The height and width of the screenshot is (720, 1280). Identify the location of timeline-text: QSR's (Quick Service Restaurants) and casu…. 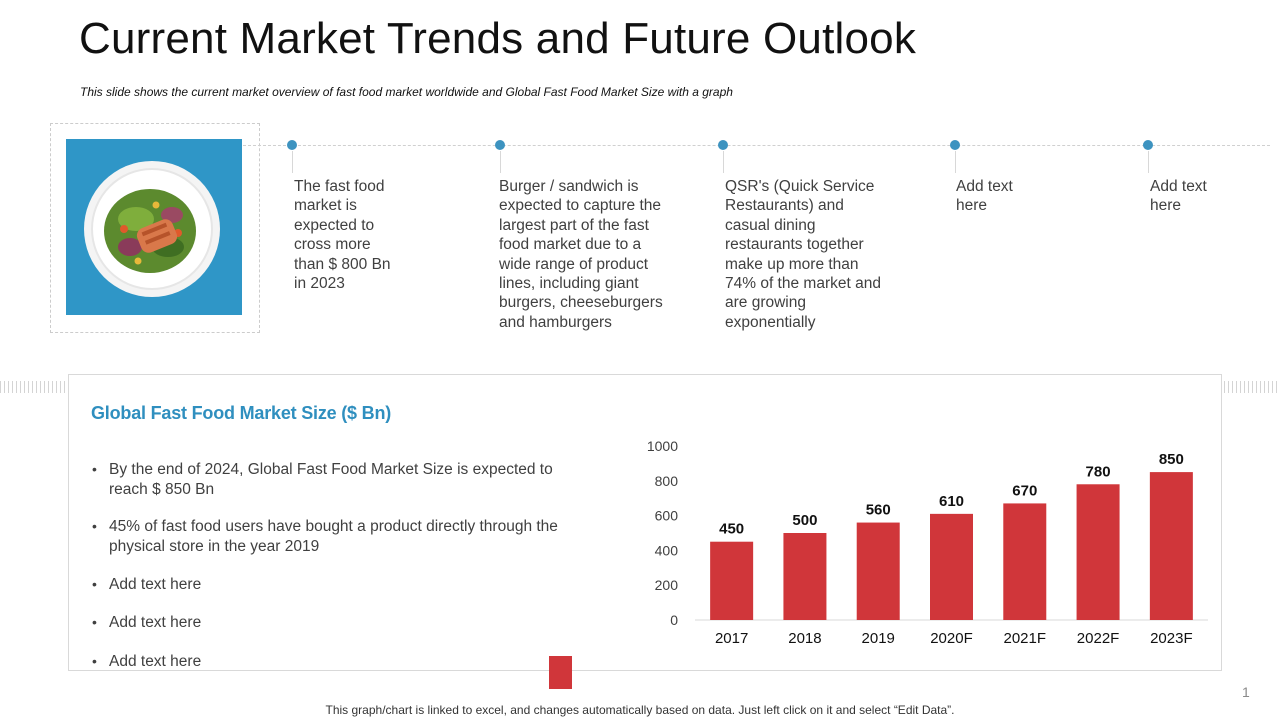
(803, 254).